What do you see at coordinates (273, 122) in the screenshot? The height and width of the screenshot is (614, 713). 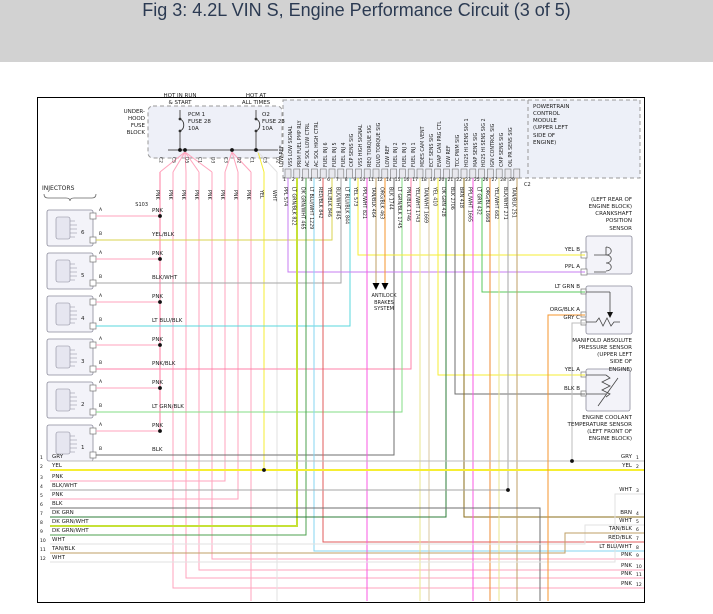 I see `fuse-o2-label: O2 FUSE 23 10A` at bounding box center [273, 122].